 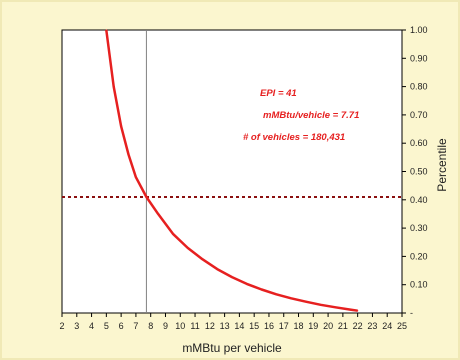 What do you see at coordinates (284, 326) in the screenshot?
I see `x-tick-label: 17` at bounding box center [284, 326].